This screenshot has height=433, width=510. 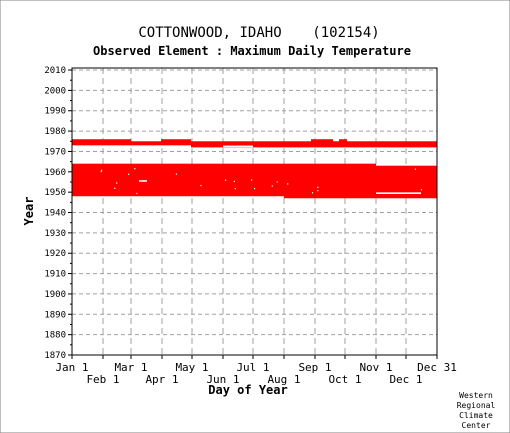 What do you see at coordinates (247, 390) in the screenshot?
I see `x-axis-label: Day of Year` at bounding box center [247, 390].